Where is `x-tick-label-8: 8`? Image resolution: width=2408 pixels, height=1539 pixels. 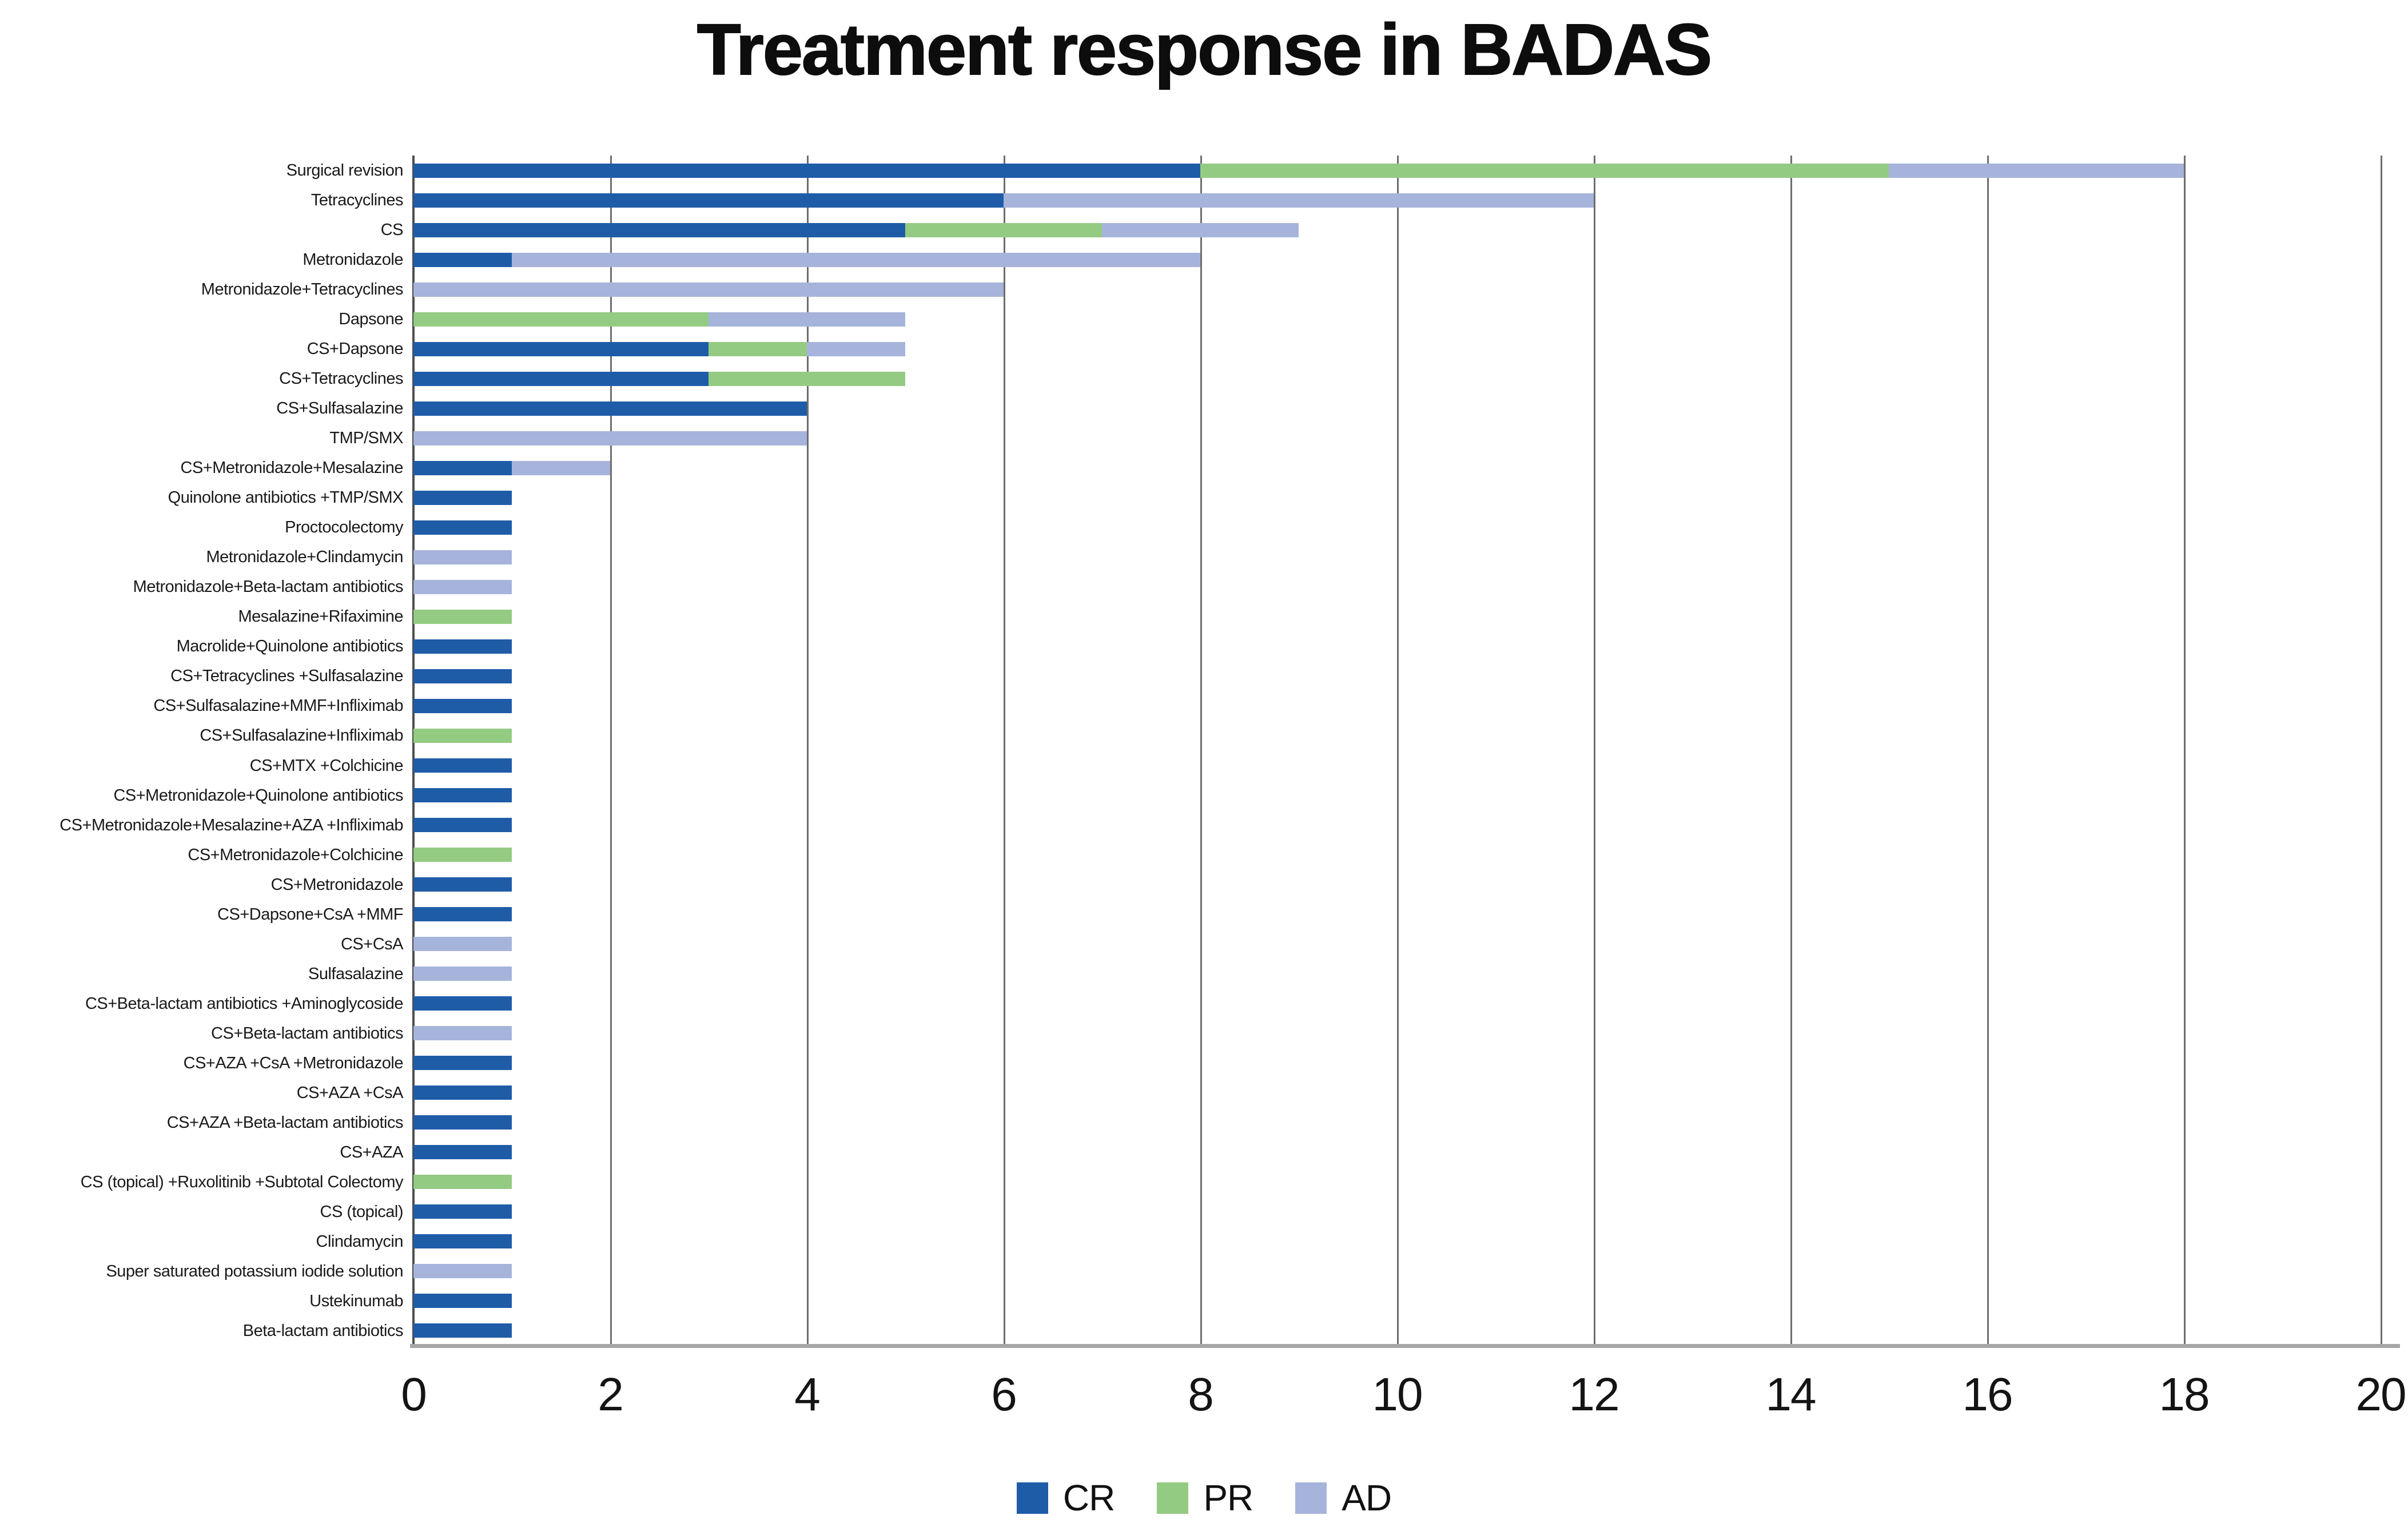
x-tick-label-8: 8 is located at coordinates (1201, 1395).